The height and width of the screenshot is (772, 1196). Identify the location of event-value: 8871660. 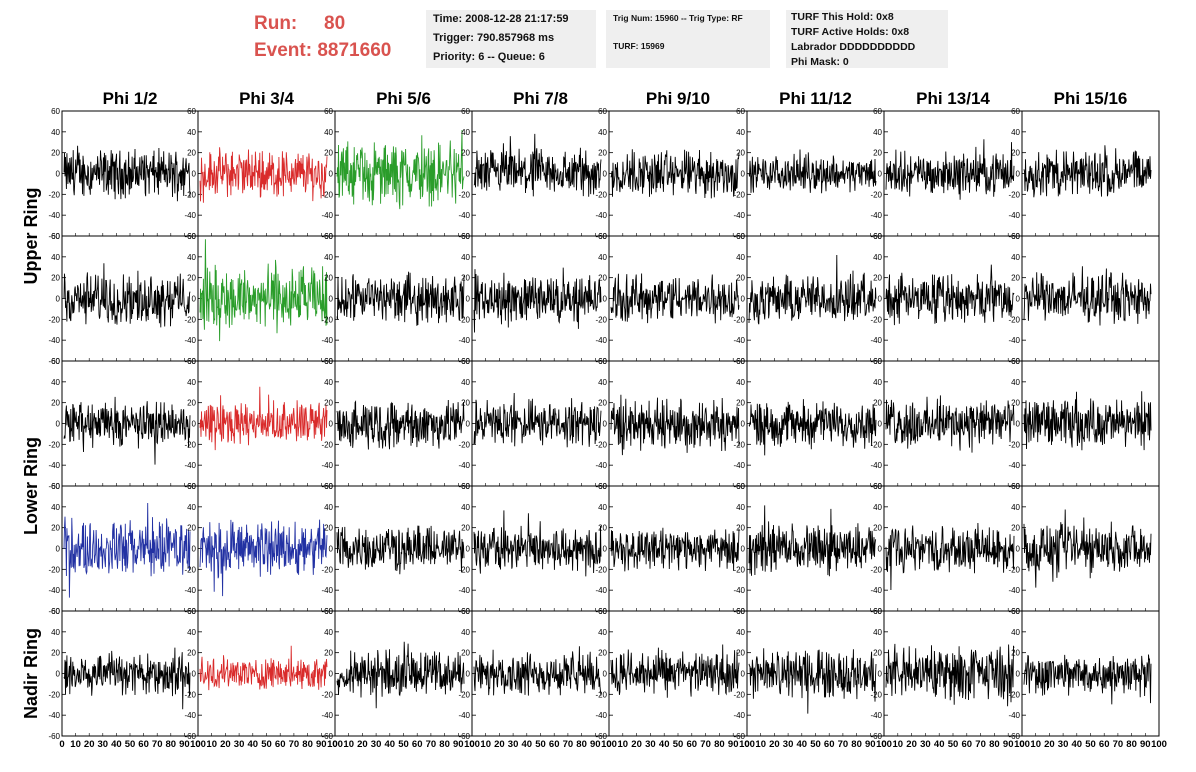
(354, 50).